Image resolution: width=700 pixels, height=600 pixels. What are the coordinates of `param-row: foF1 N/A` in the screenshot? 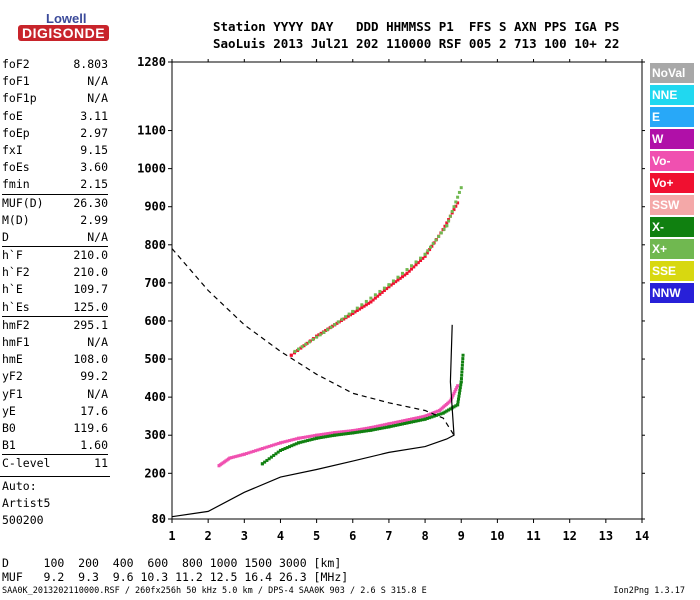 It's located at (55, 81).